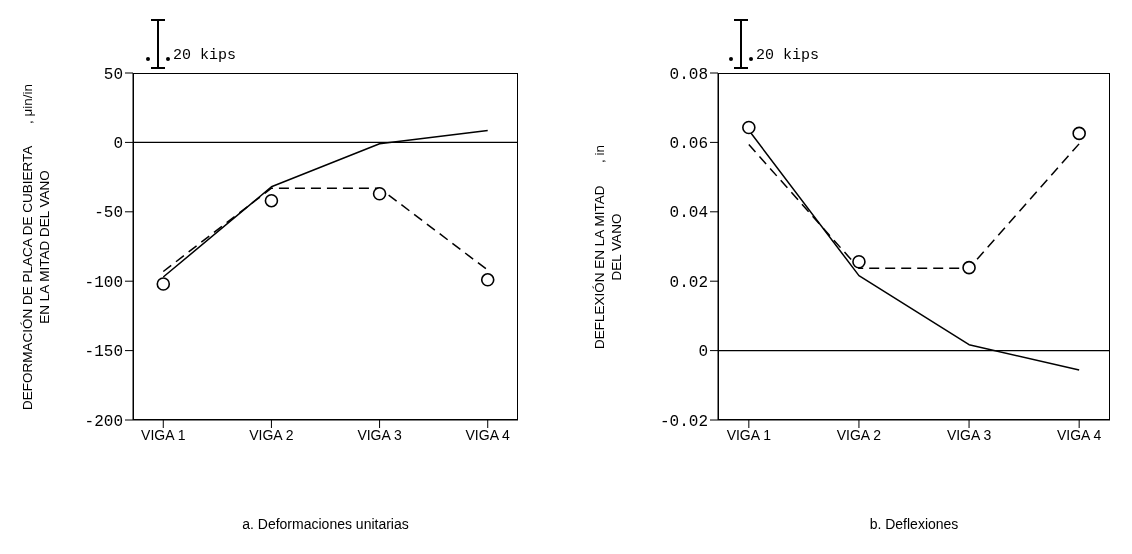  Describe the element at coordinates (608, 246) in the screenshot. I see `y-axis-title: DEFLEXIÓN EN LA MITAD , in DEL VANO` at that location.